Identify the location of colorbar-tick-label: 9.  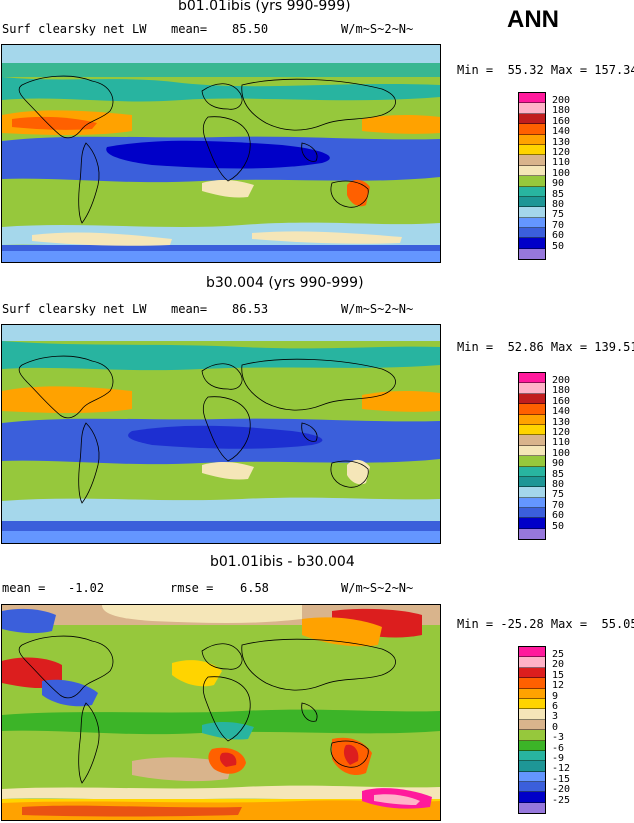
(555, 696).